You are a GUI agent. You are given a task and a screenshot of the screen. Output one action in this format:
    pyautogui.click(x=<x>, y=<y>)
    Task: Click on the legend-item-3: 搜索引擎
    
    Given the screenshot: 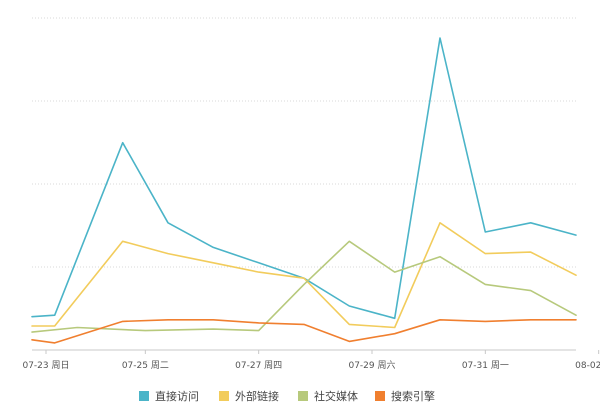 What is the action you would take?
    pyautogui.click(x=405, y=396)
    